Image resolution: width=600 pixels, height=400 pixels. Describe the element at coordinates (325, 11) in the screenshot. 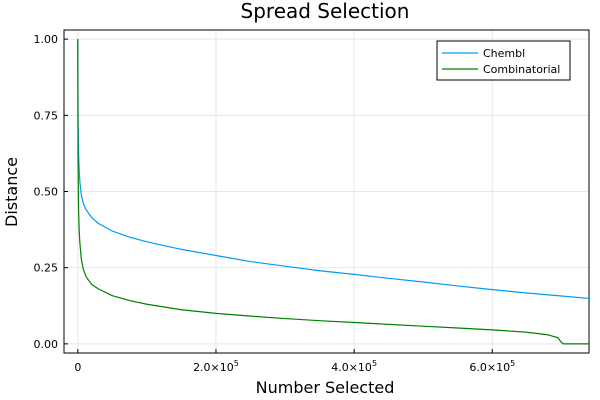

I see `chart-title: Spread Selection` at that location.